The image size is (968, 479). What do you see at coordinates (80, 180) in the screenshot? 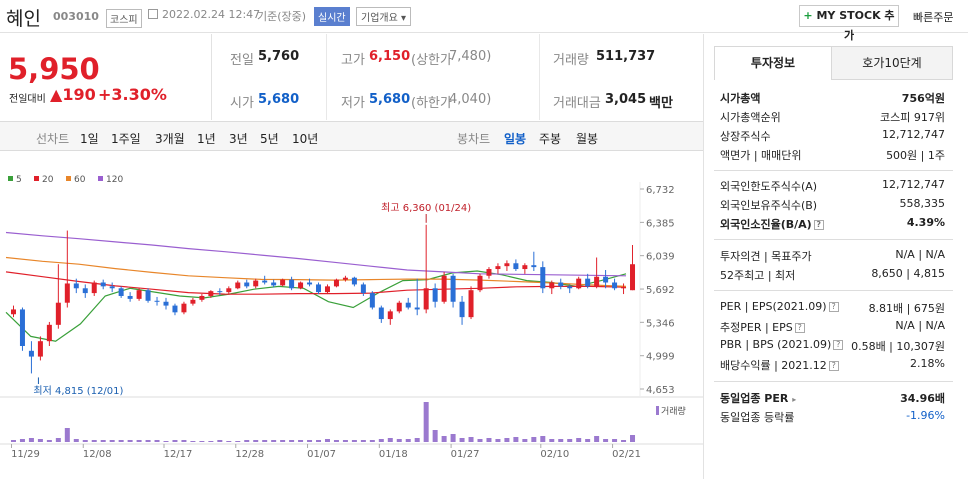
I see `legend-label: 60` at bounding box center [80, 180].